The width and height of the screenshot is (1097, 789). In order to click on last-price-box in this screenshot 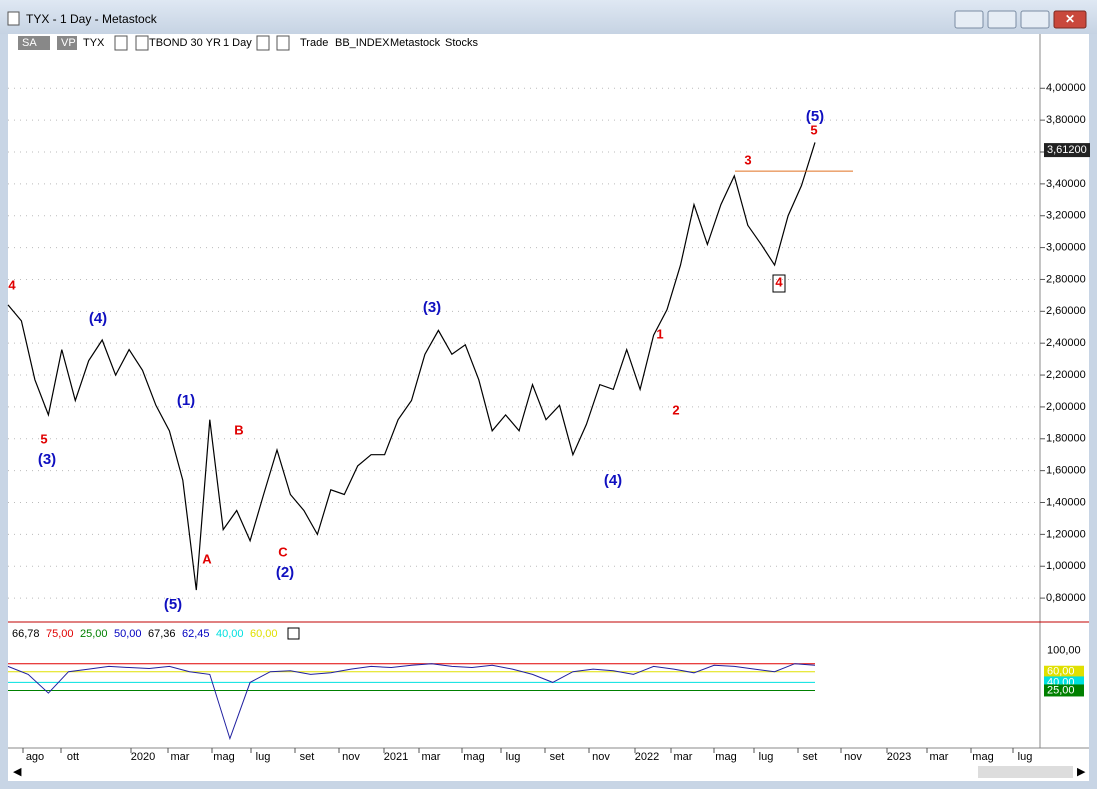, I will do `click(1067, 150)`.